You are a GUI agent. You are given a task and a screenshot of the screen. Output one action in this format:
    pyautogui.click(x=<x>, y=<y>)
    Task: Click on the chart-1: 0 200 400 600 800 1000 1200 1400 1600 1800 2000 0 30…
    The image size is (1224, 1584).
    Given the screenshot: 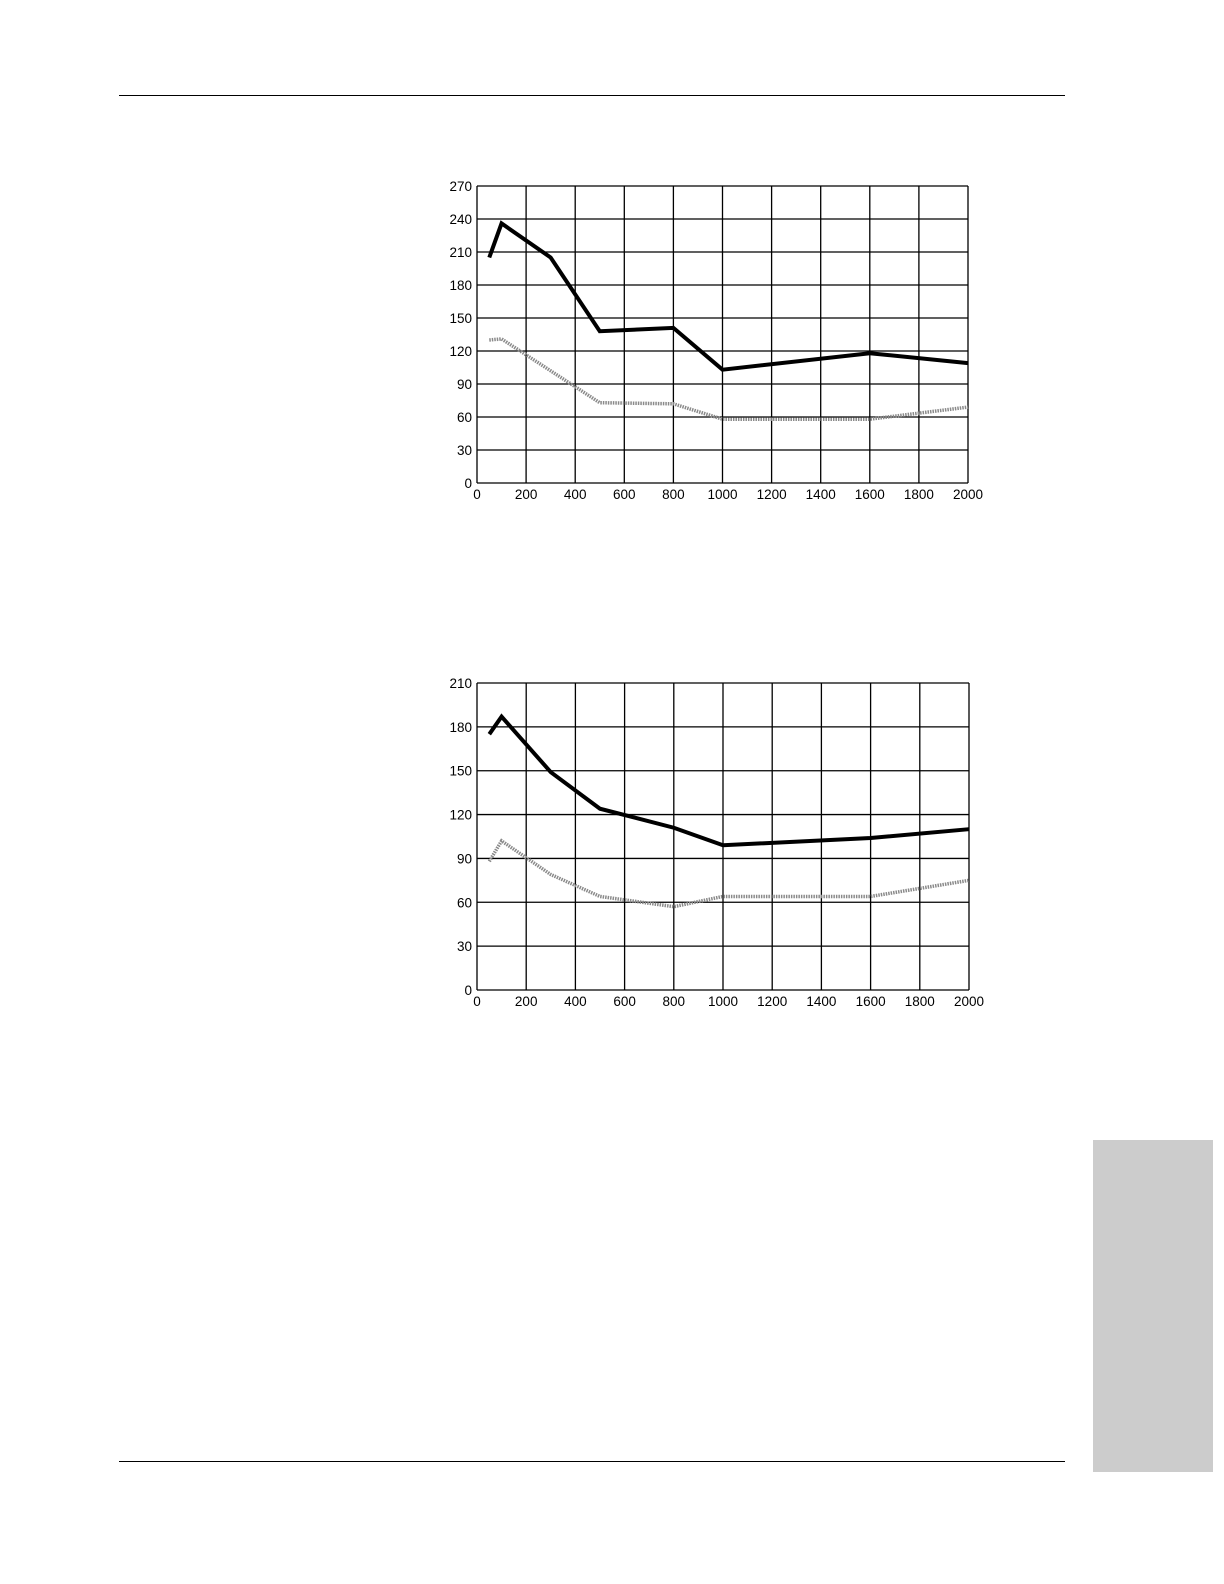 What is the action you would take?
    pyautogui.click(x=716, y=340)
    